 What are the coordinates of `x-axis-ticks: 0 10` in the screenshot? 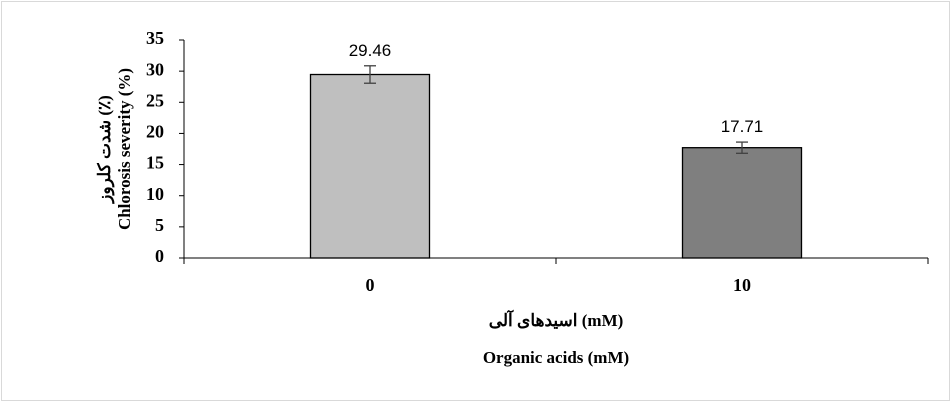 It's located at (556, 276).